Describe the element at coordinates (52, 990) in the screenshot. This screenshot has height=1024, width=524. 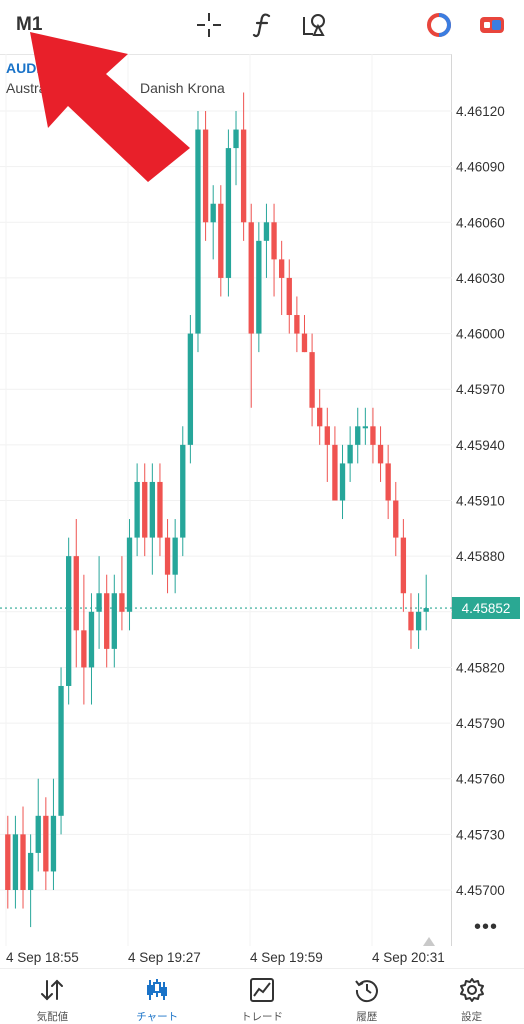
I see `quotes-icon` at that location.